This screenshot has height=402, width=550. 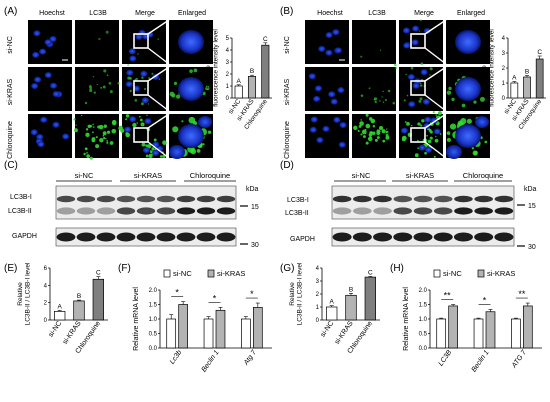 What do you see at coordinates (318, 295) in the screenshot?
I see `panel-g-chart-y-tick-label: 2` at bounding box center [318, 295].